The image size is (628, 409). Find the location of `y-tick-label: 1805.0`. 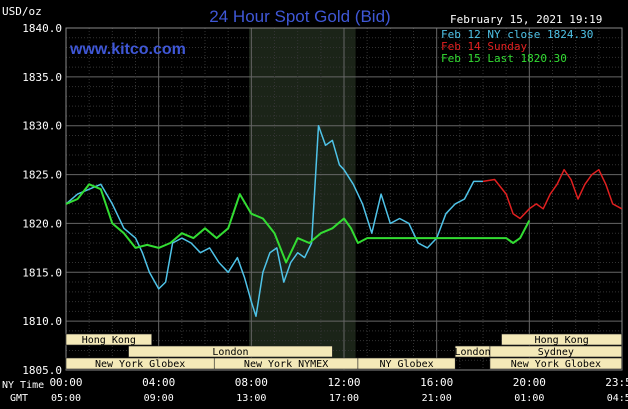

y-tick-label: 1805.0 is located at coordinates (42, 370).